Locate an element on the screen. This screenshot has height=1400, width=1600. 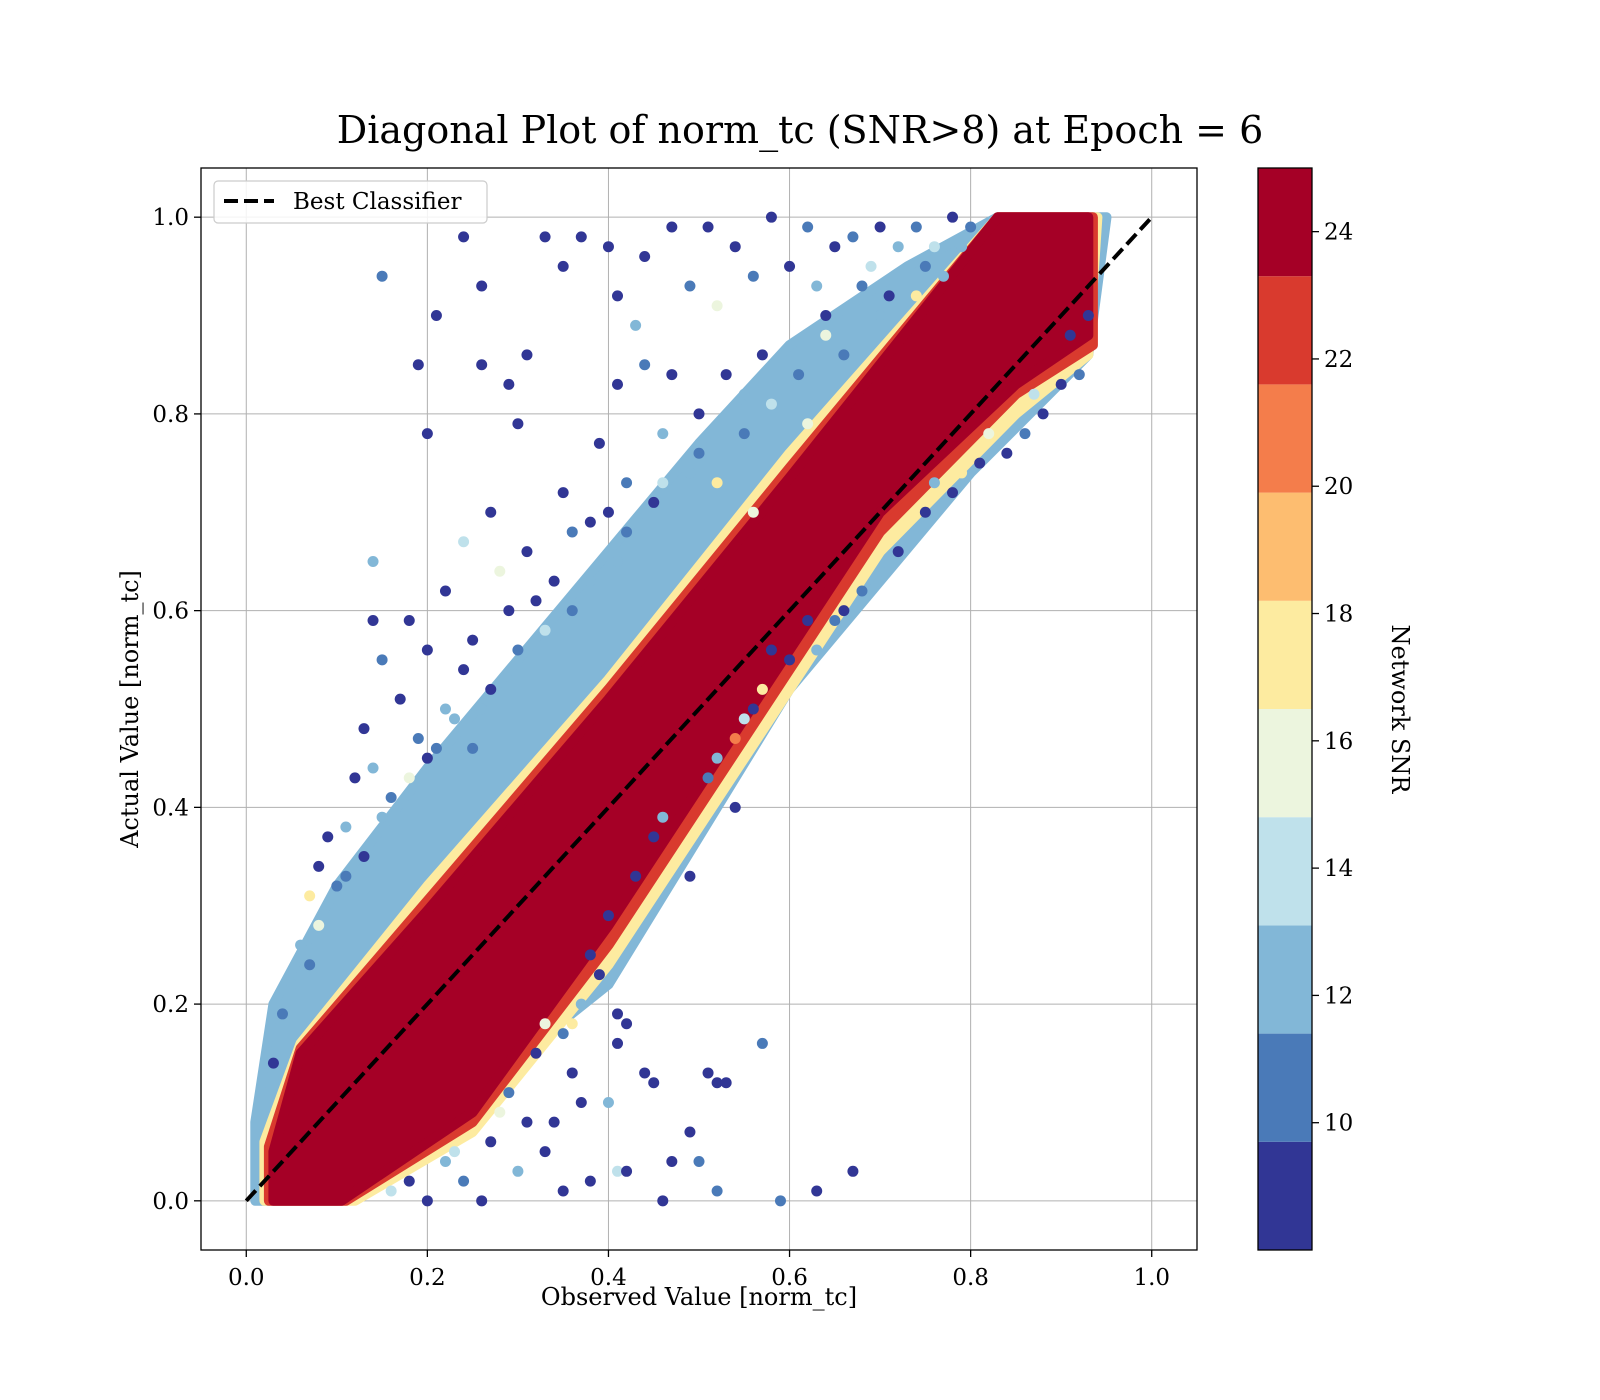
legend: Best Classifier is located at coordinates (350, 202).